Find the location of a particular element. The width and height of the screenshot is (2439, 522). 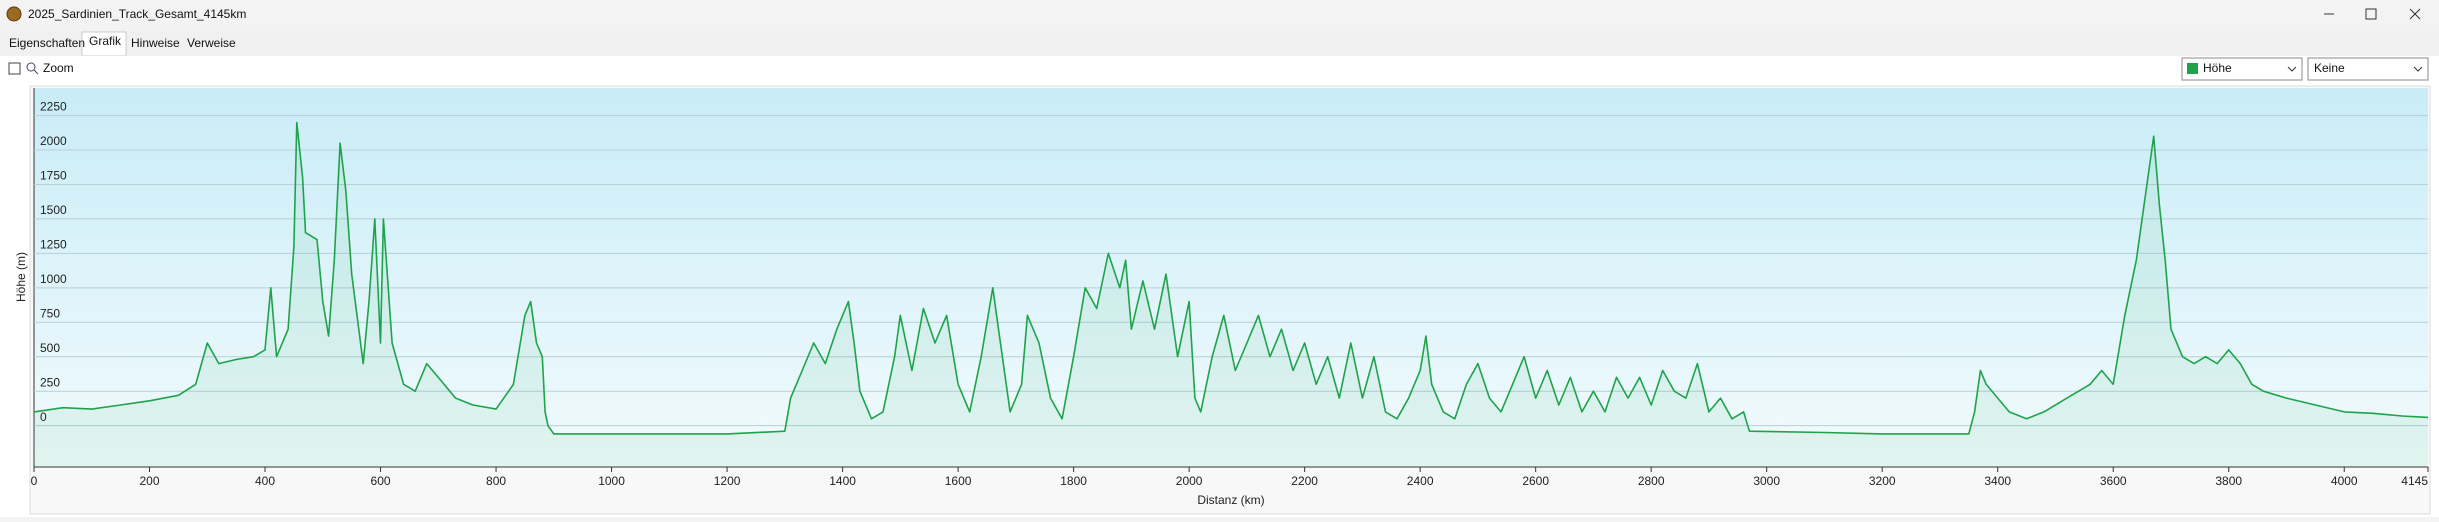

second-dropdown is located at coordinates (2368, 69).